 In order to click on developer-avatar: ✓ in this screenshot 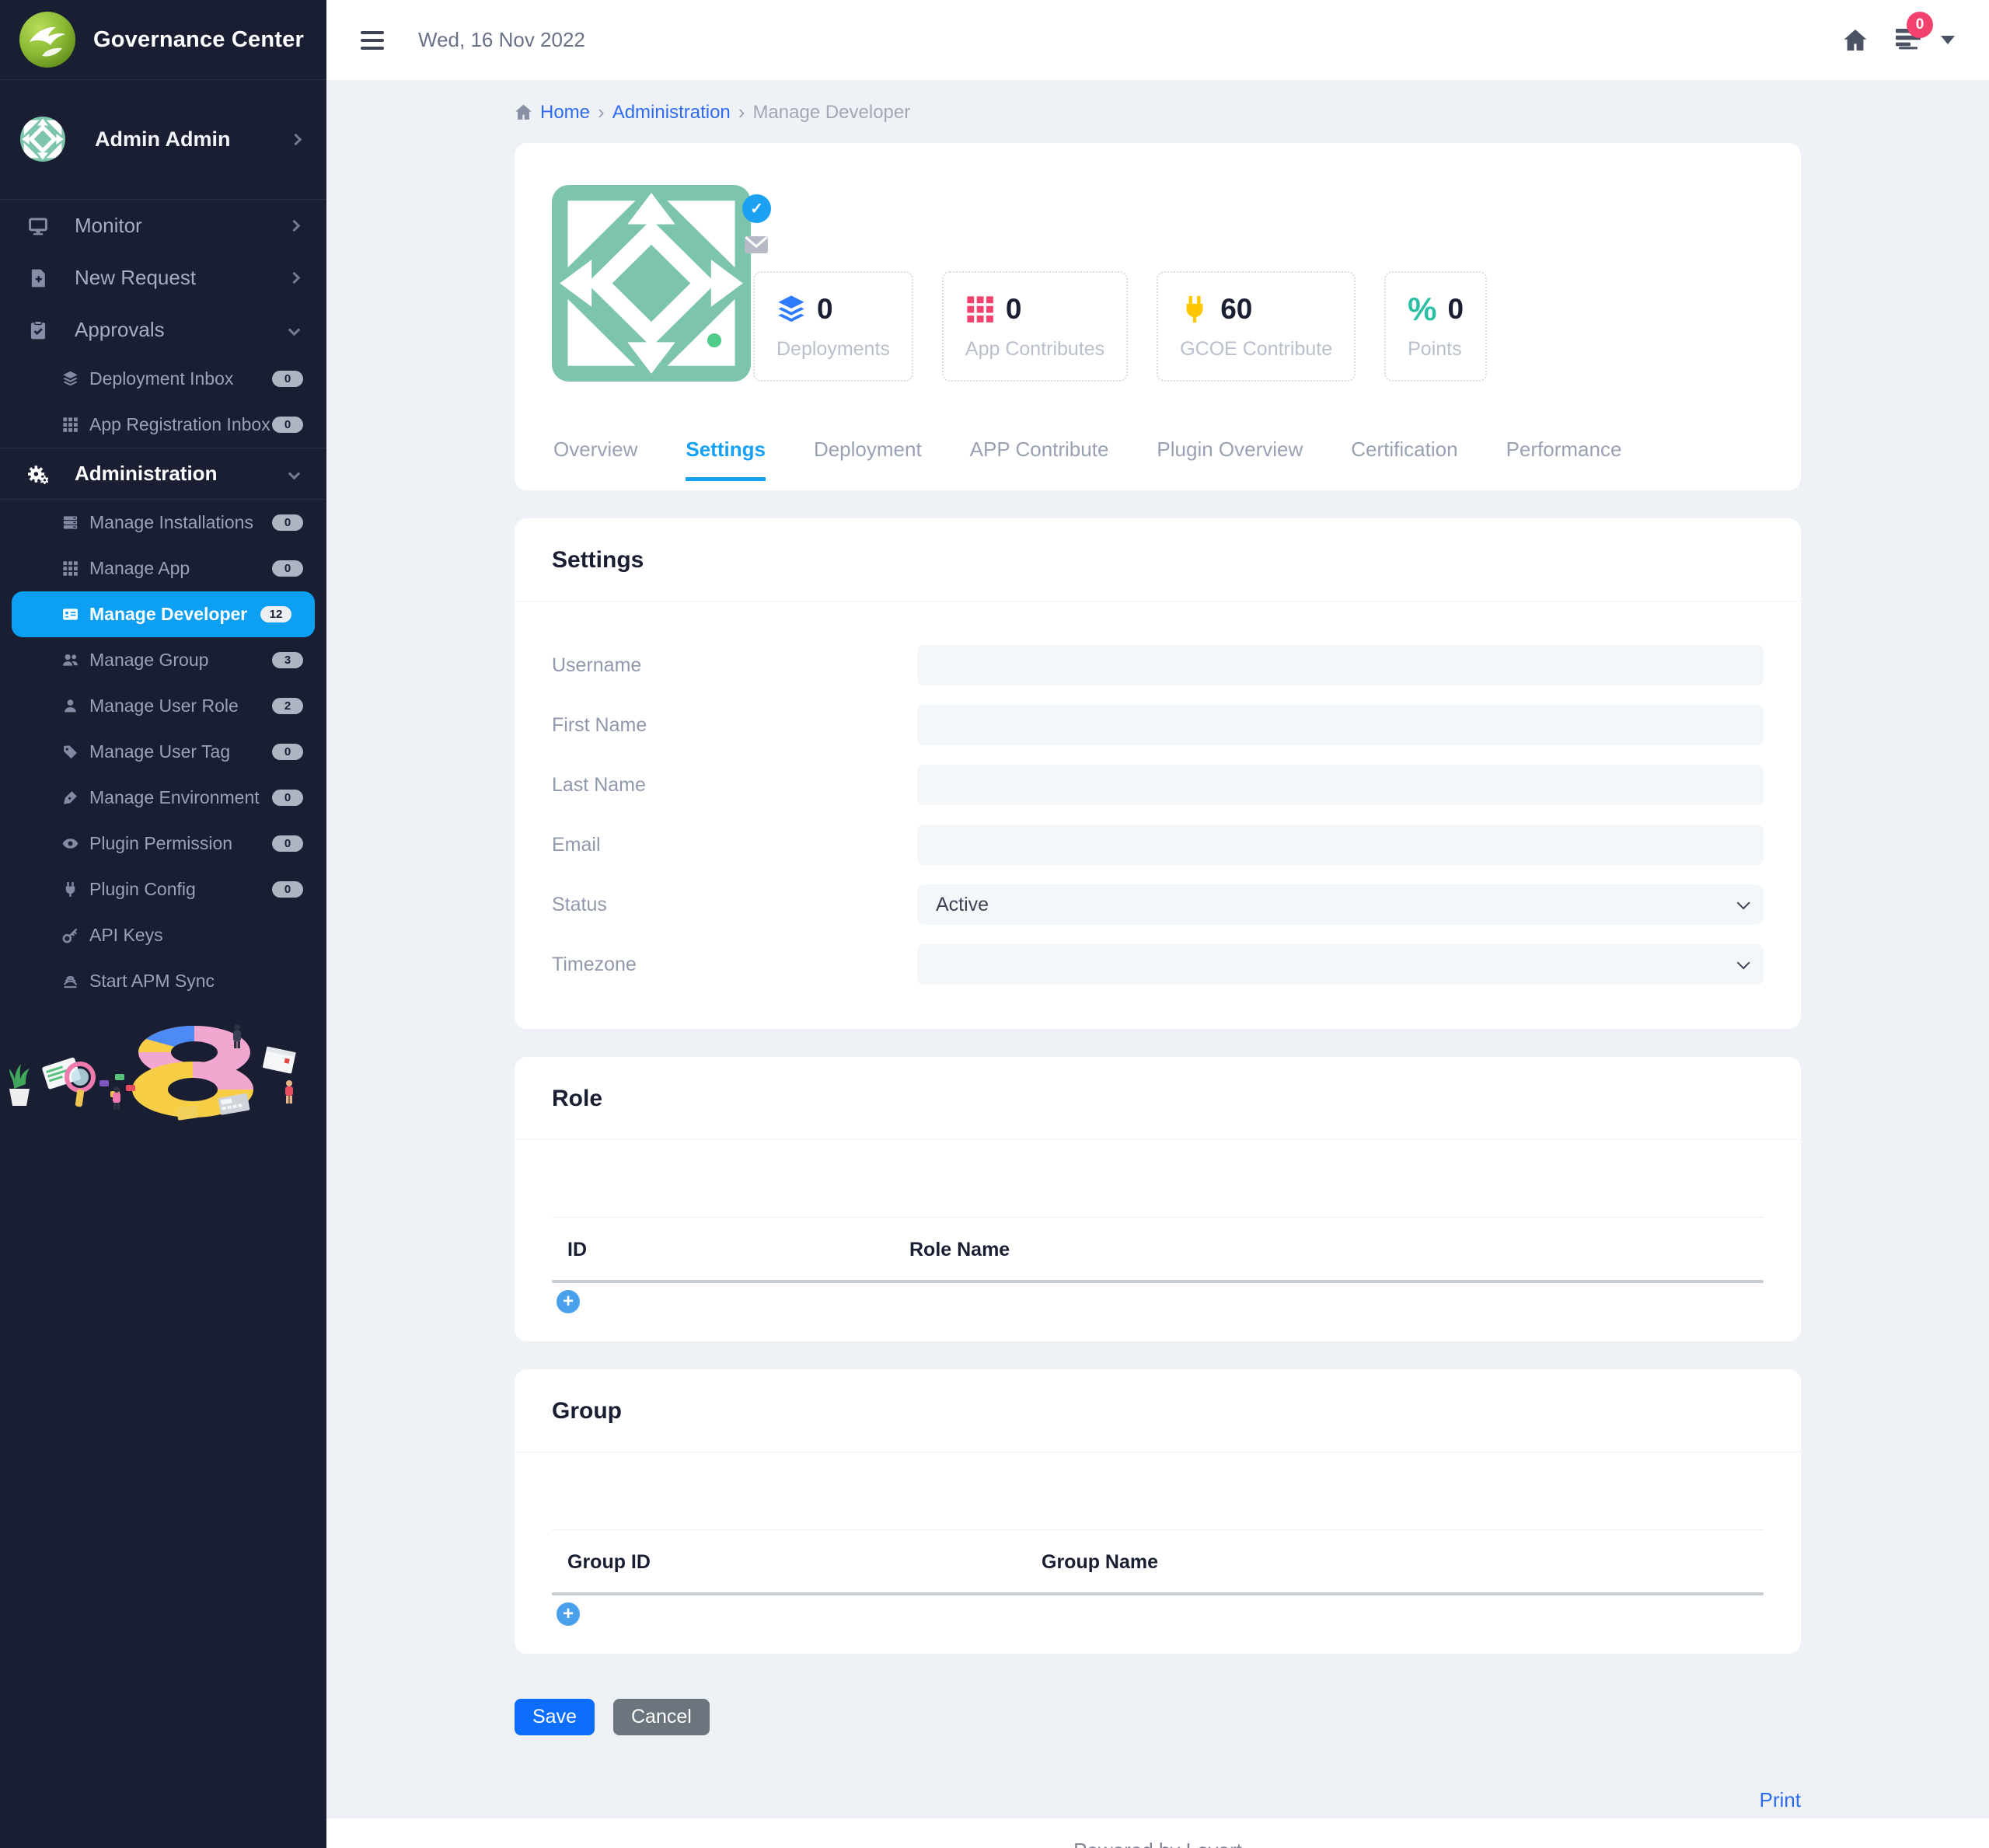, I will do `click(661, 283)`.